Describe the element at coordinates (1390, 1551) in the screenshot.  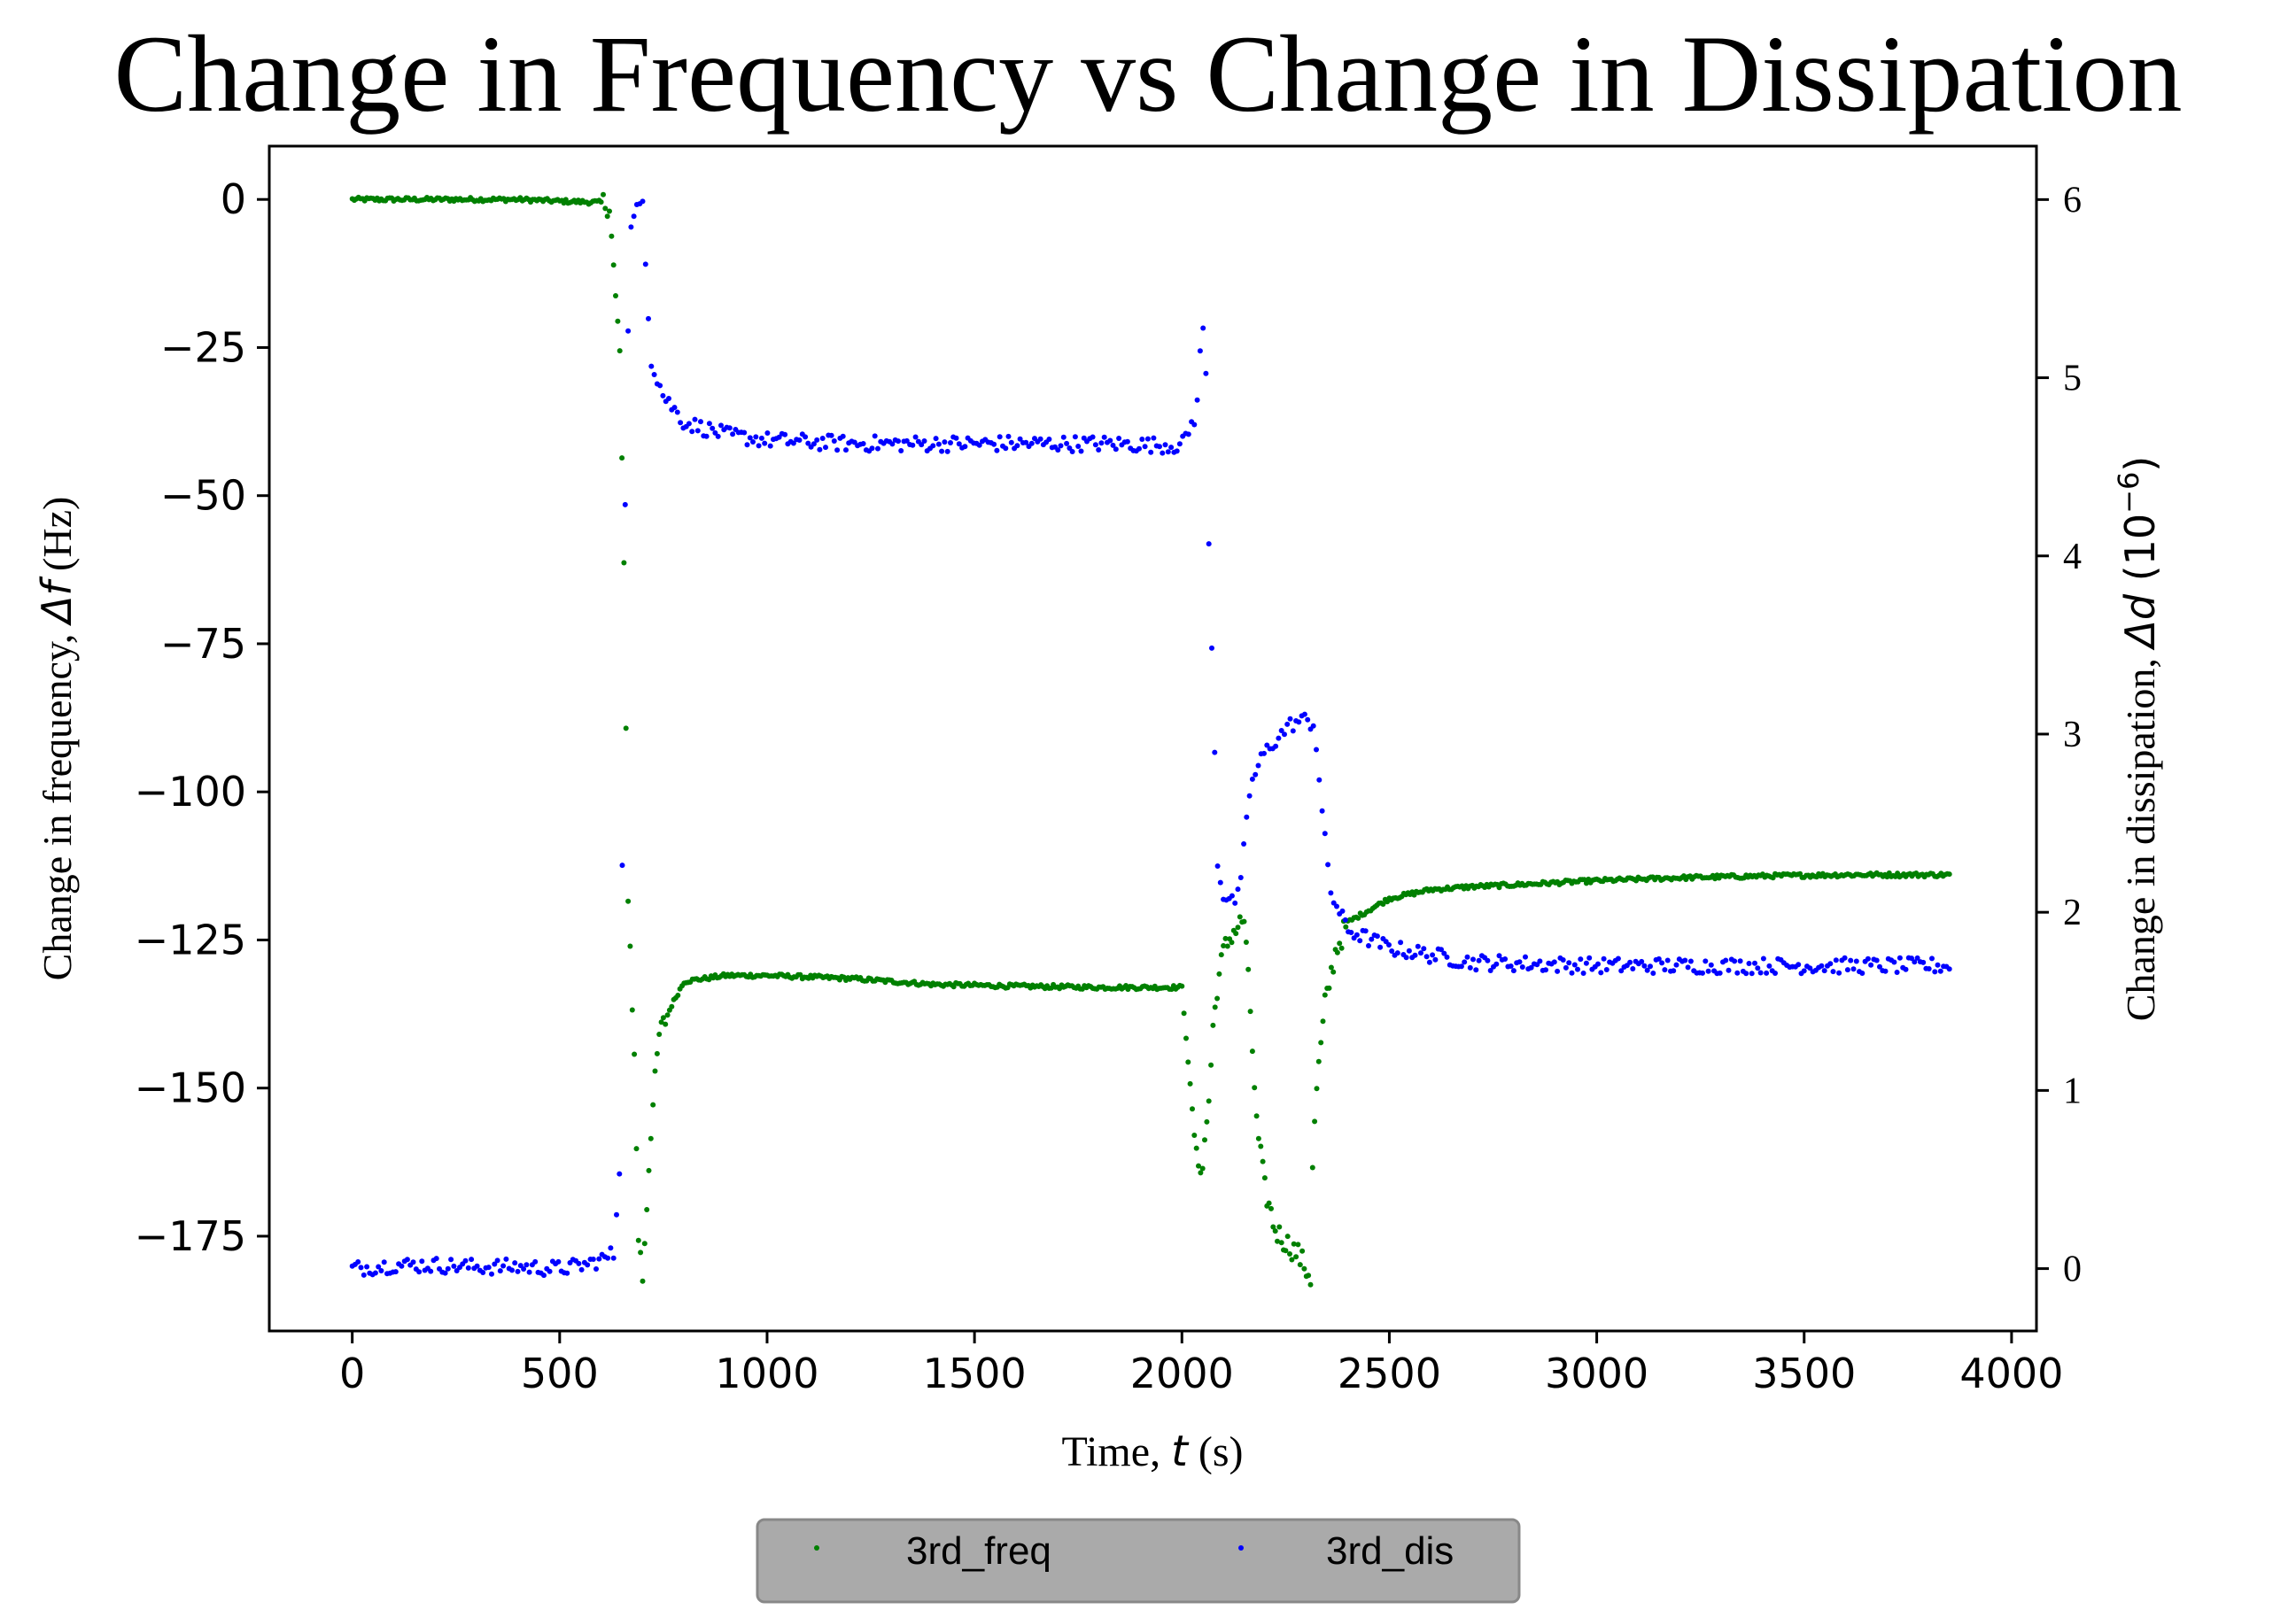
I see `legend-label-3rd-dis: 3rd_dis` at that location.